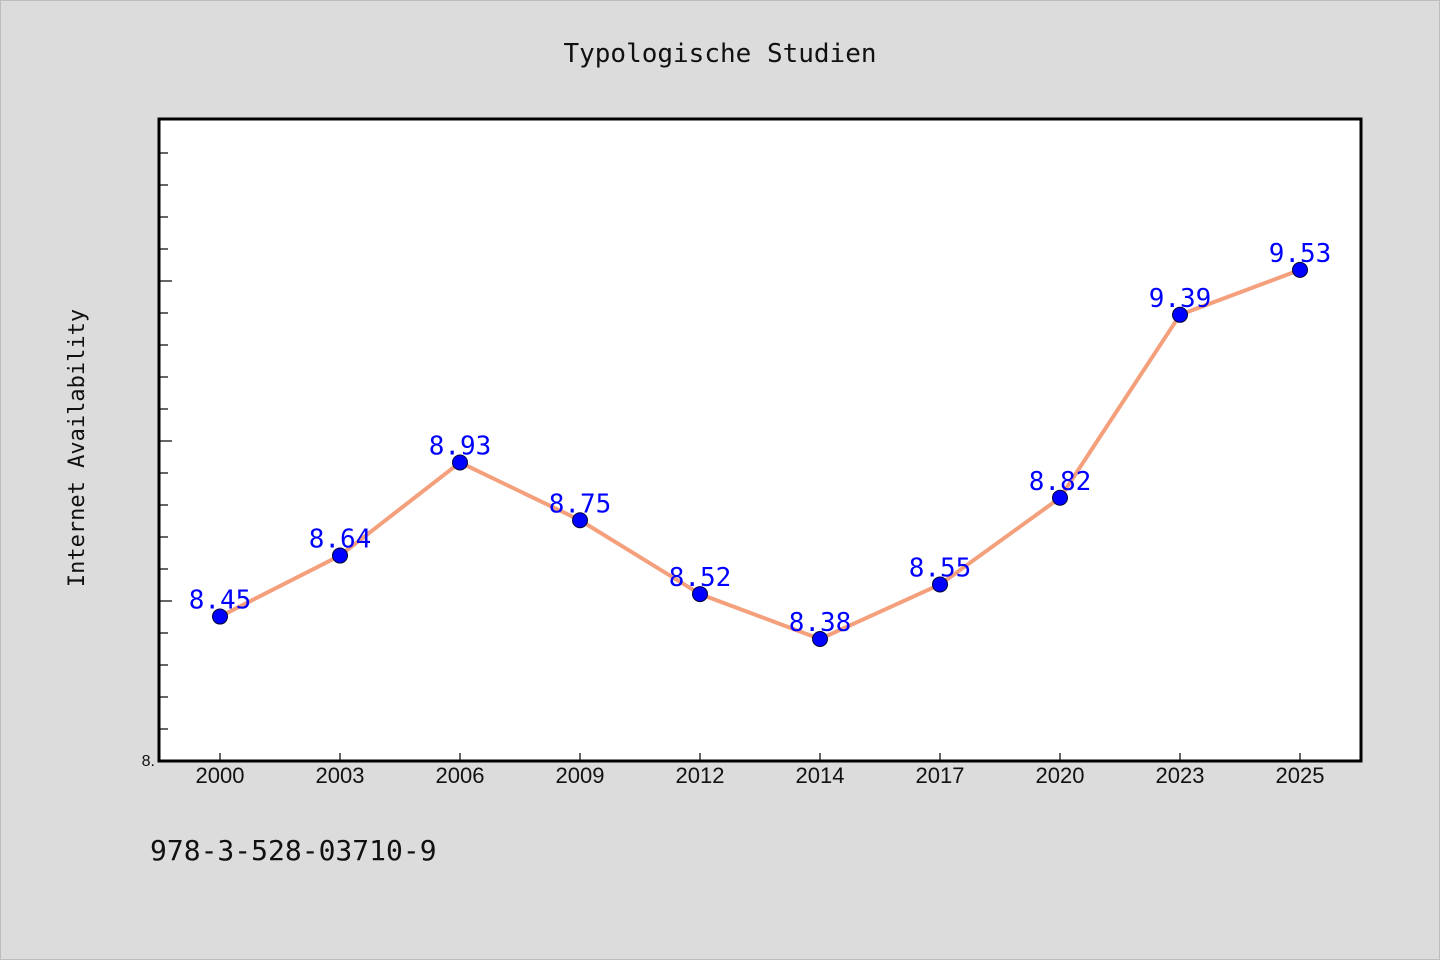 Image resolution: width=1440 pixels, height=960 pixels. Describe the element at coordinates (719, 54) in the screenshot. I see `chart-title: Typologische Studien` at that location.